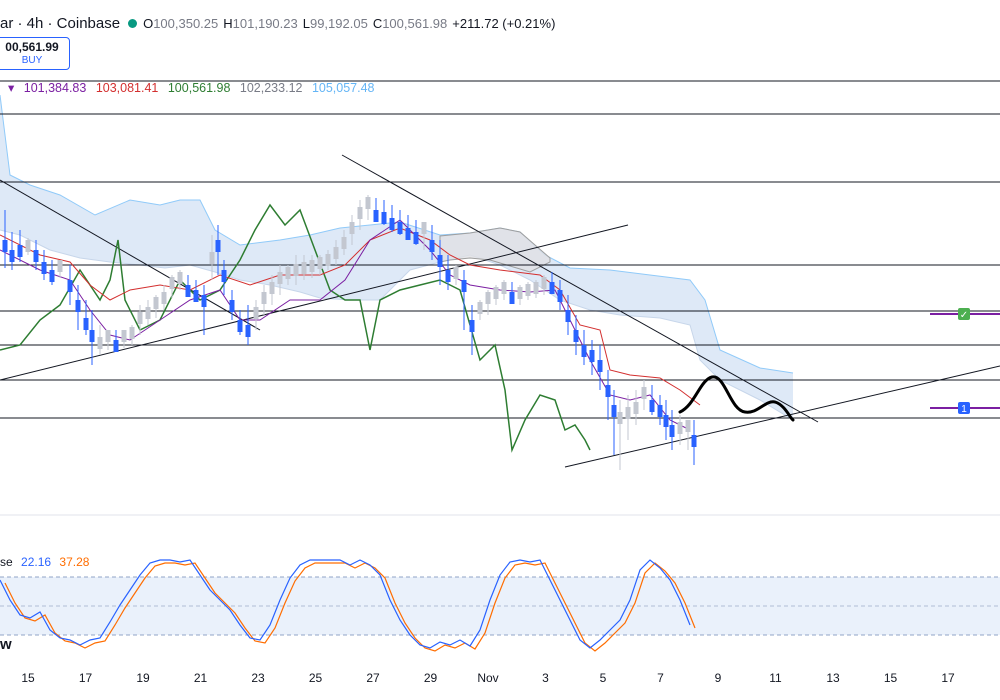 The image size is (1000, 700). Describe the element at coordinates (6, 644) in the screenshot. I see `pane-label: w` at that location.